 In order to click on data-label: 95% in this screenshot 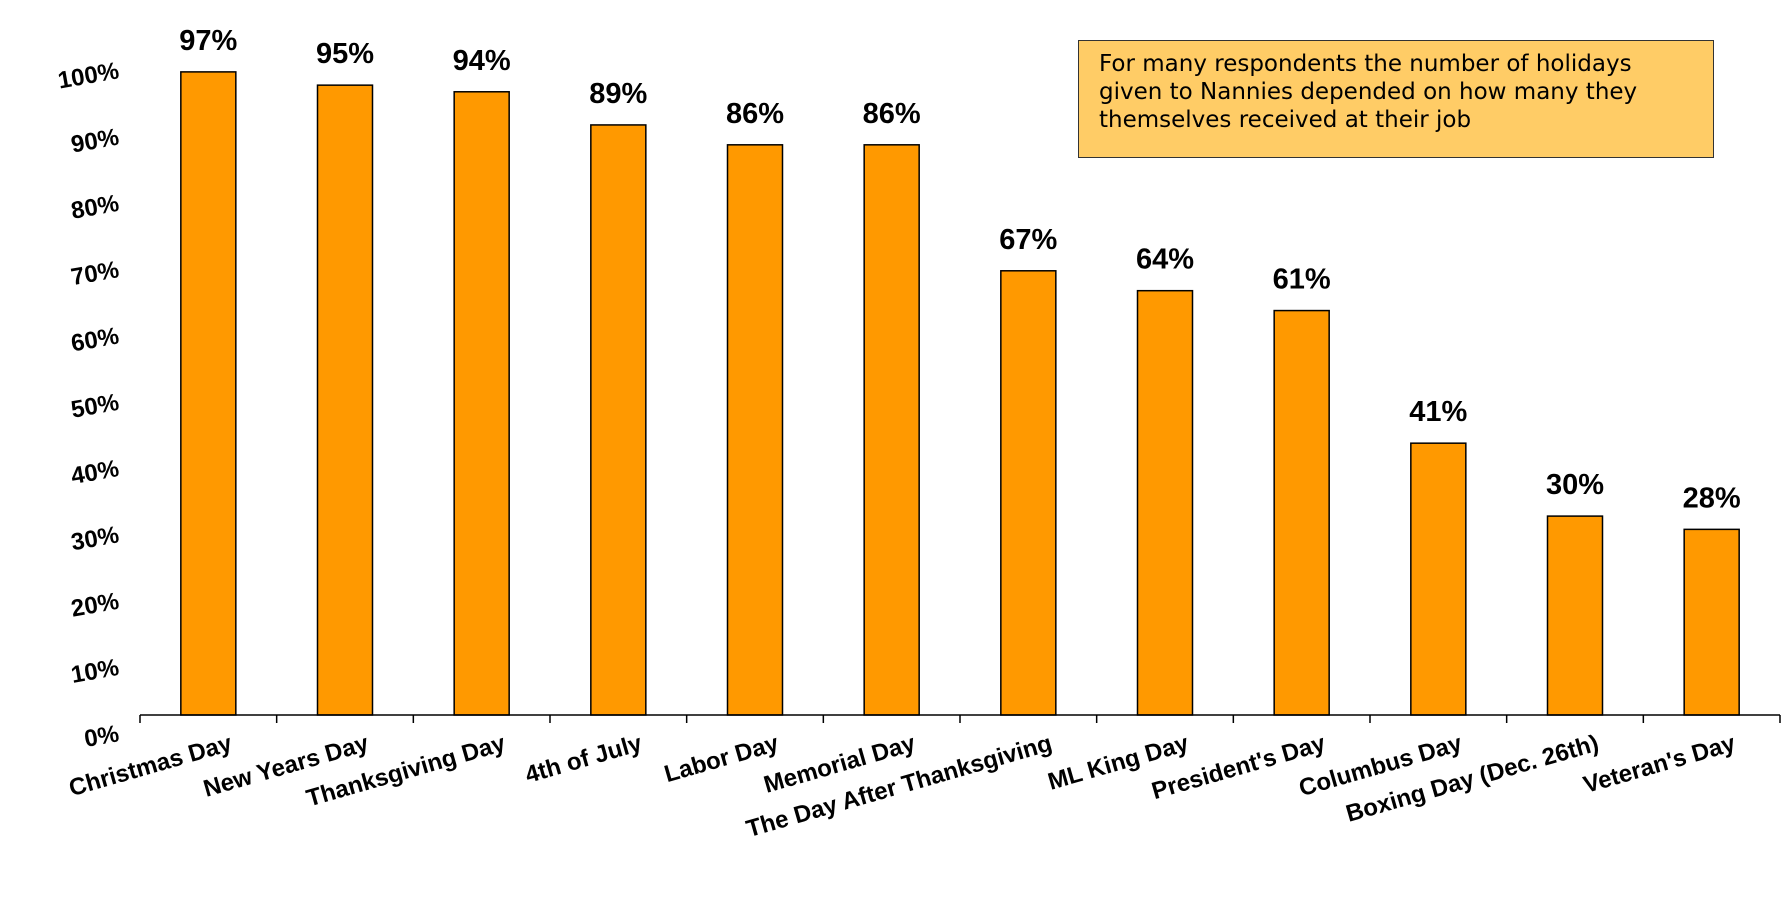, I will do `click(345, 54)`.